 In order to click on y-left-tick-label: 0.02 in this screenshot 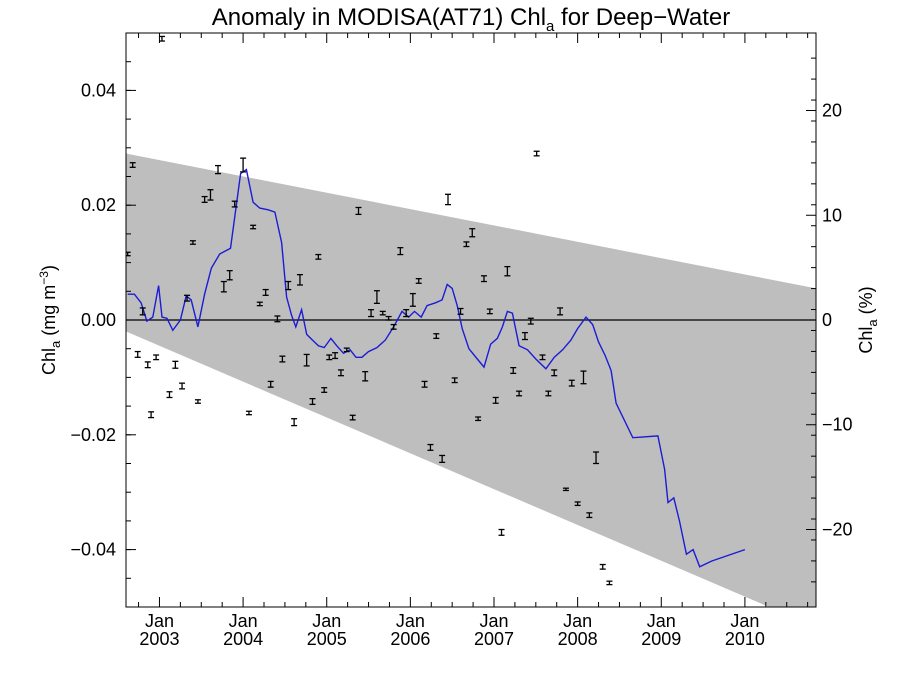, I will do `click(98, 205)`.